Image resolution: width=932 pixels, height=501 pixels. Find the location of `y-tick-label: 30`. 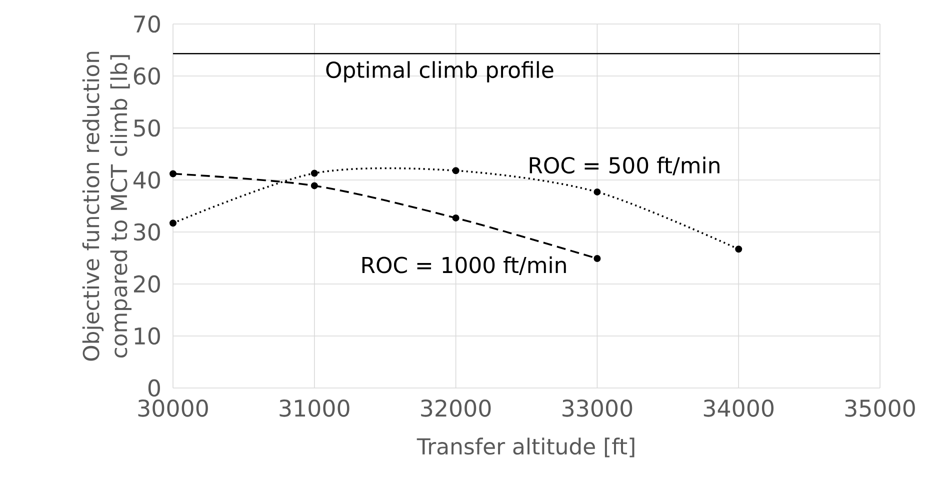

y-tick-label: 30 is located at coordinates (147, 232).